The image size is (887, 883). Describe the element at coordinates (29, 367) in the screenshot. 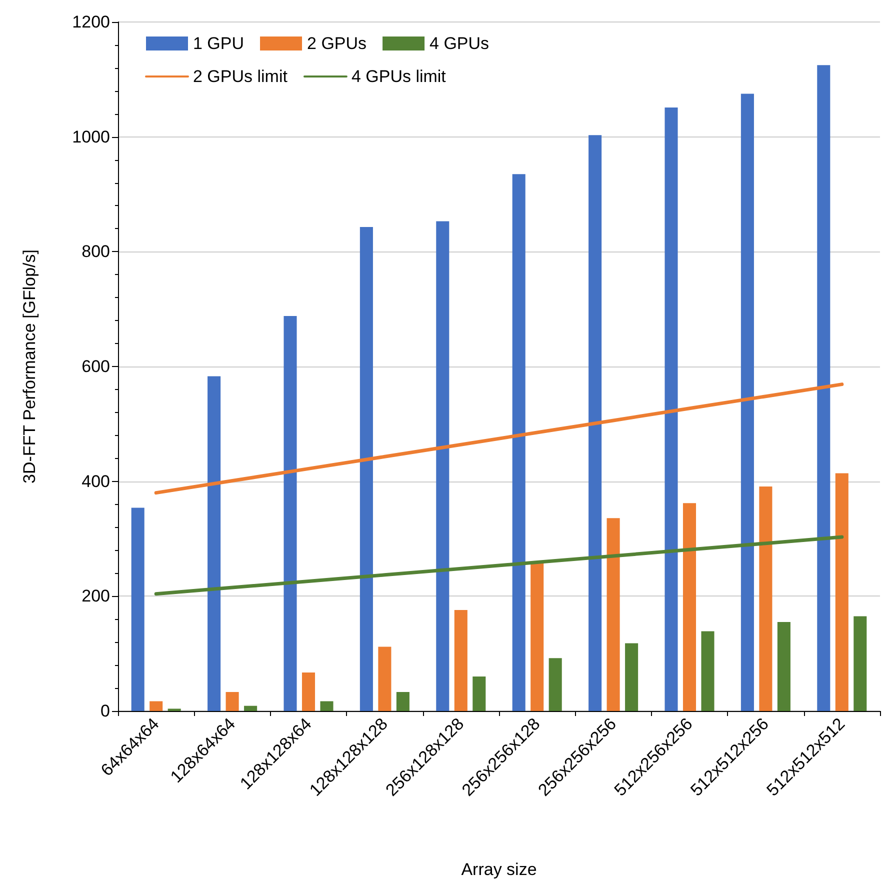

I see `y-axis-title: 3D-FFT Performance [GFlop/s]` at that location.